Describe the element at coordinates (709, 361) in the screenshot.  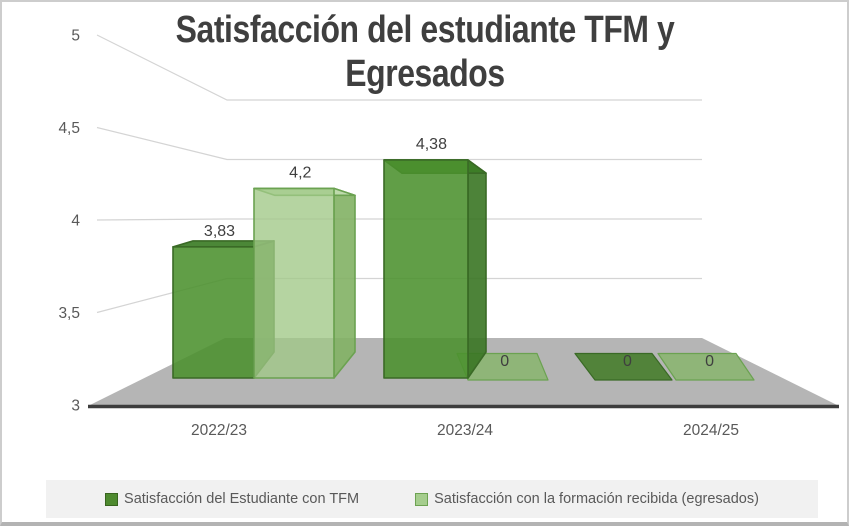
I see `value-label-2024/25-serie2: 0` at that location.